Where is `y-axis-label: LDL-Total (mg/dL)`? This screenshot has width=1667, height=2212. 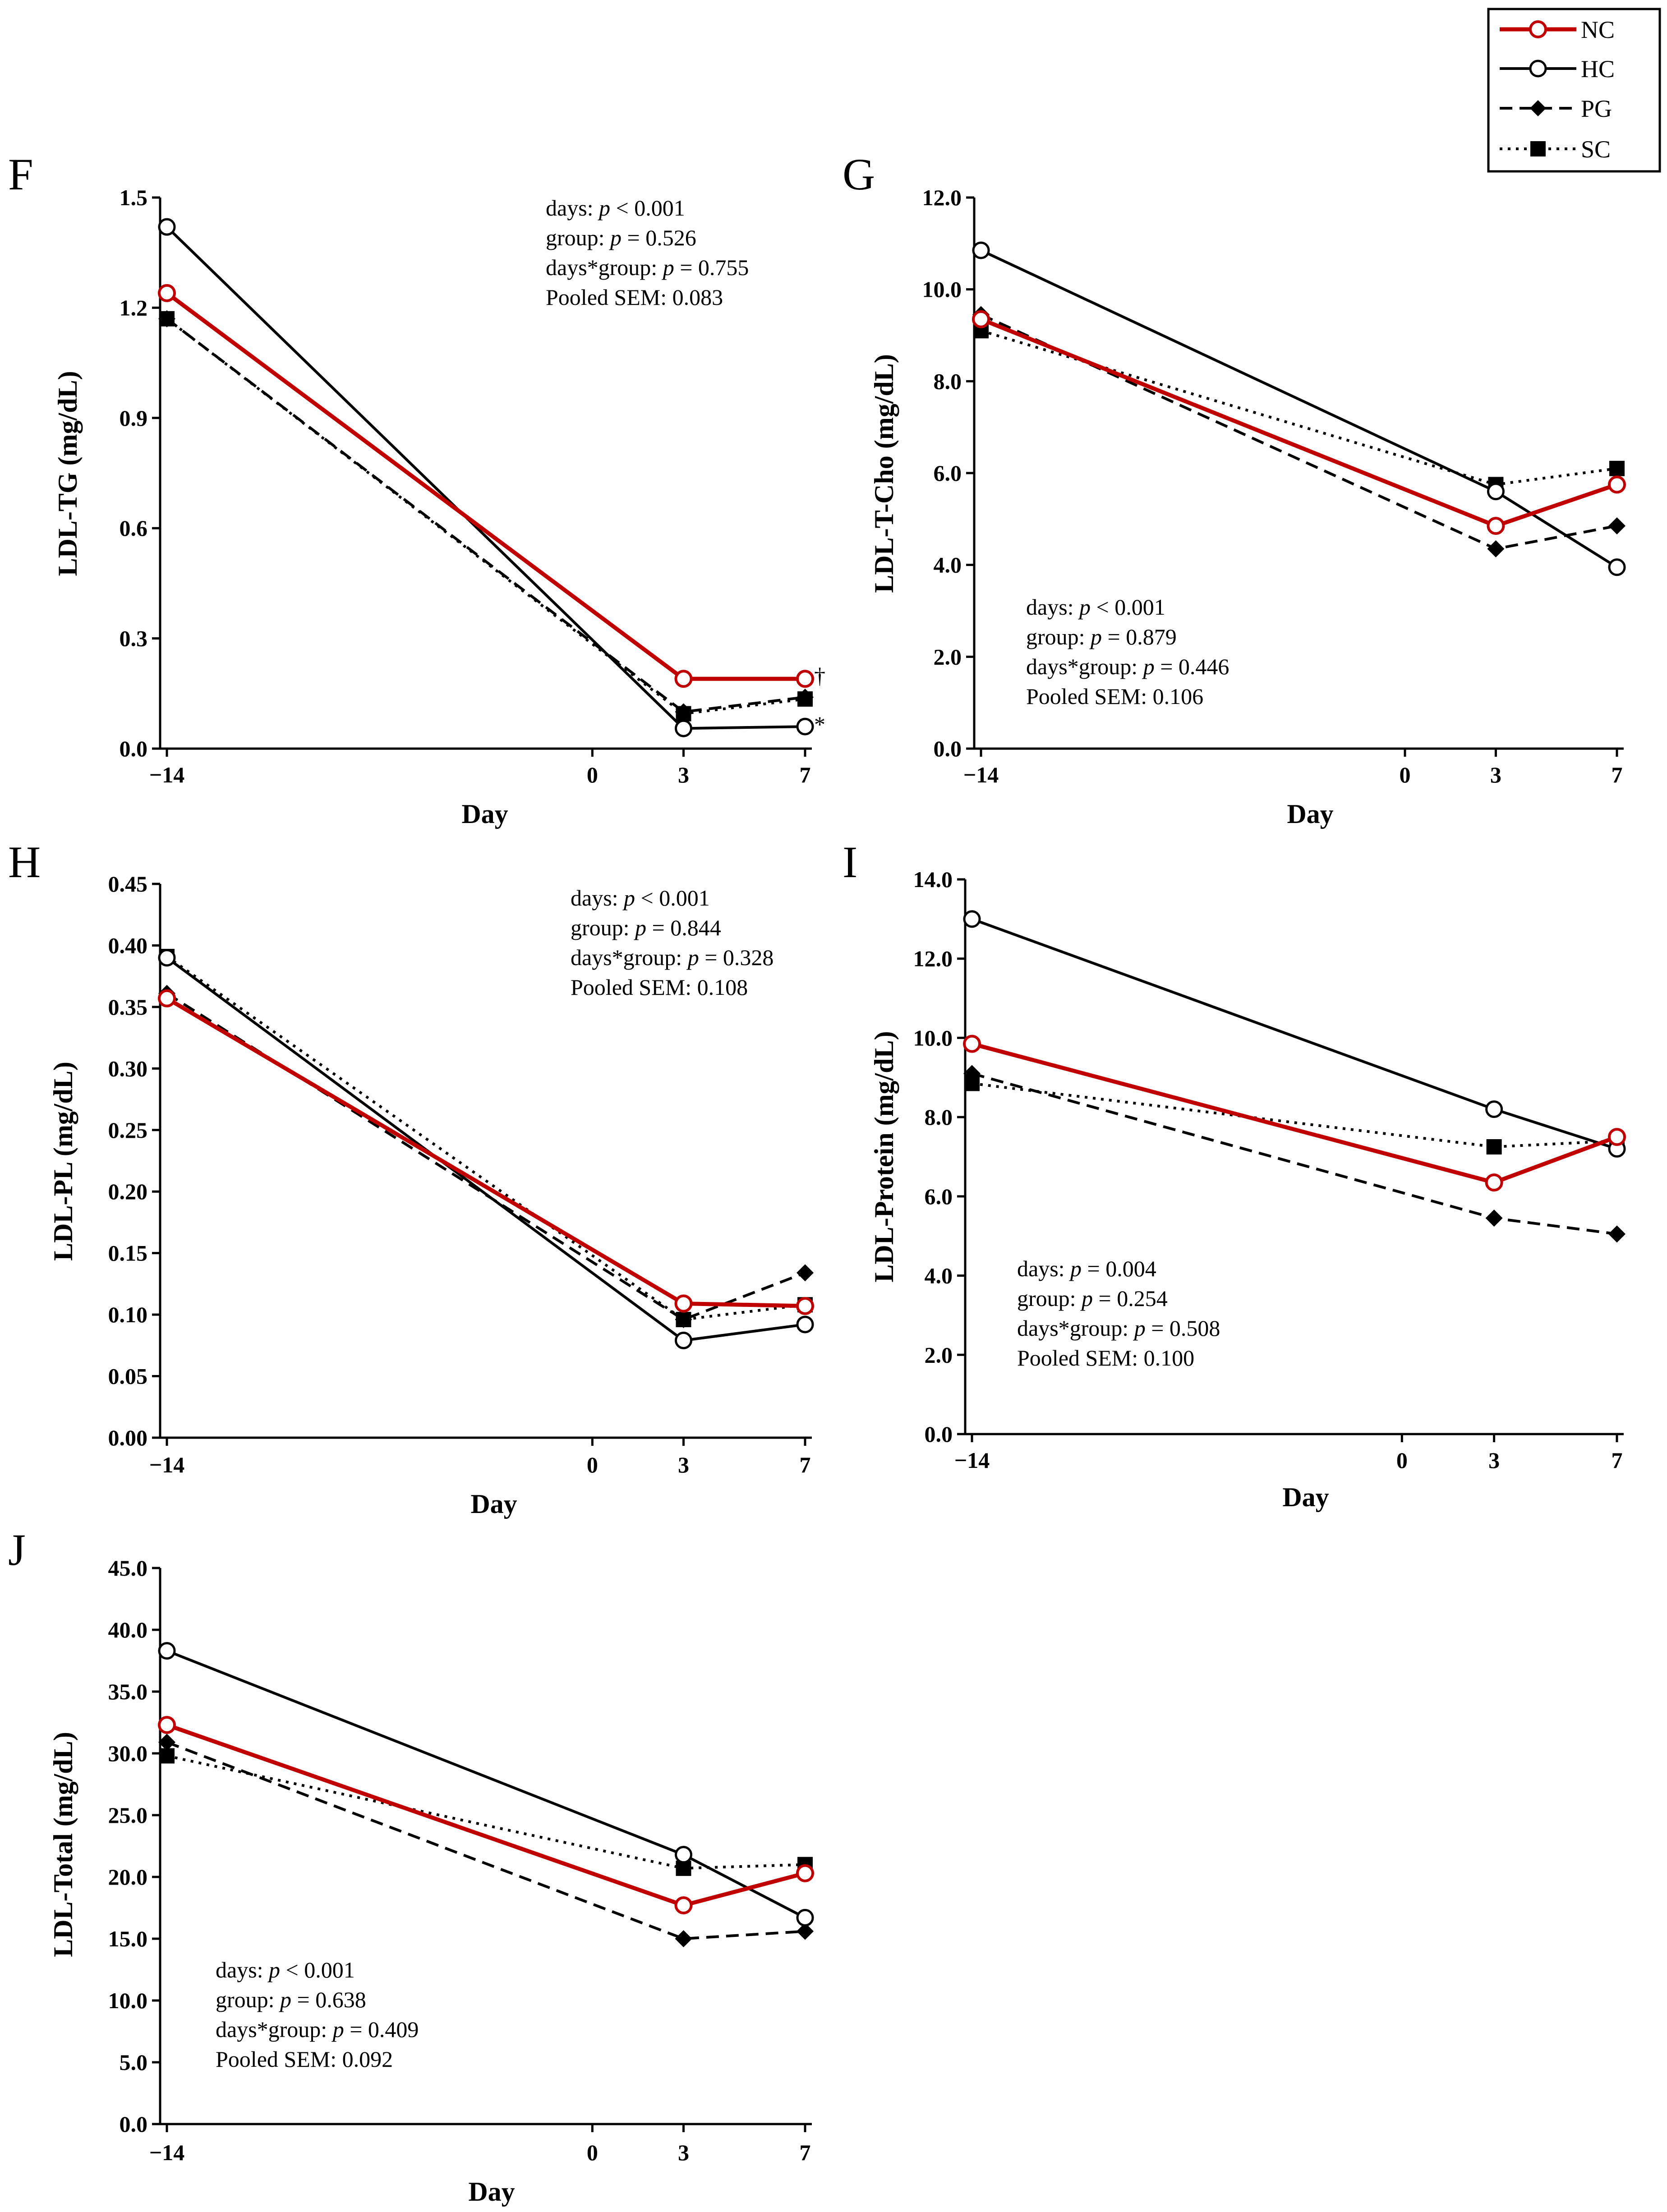
y-axis-label: LDL-Total (mg/dL) is located at coordinates (63, 1844).